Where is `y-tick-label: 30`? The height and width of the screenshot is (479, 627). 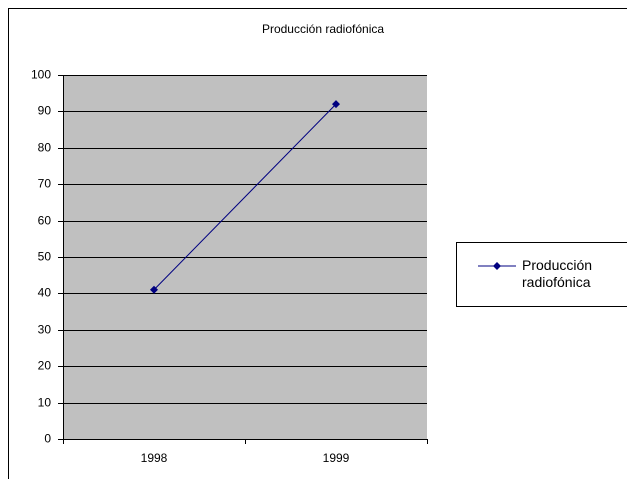 y-tick-label: 30 is located at coordinates (45, 330).